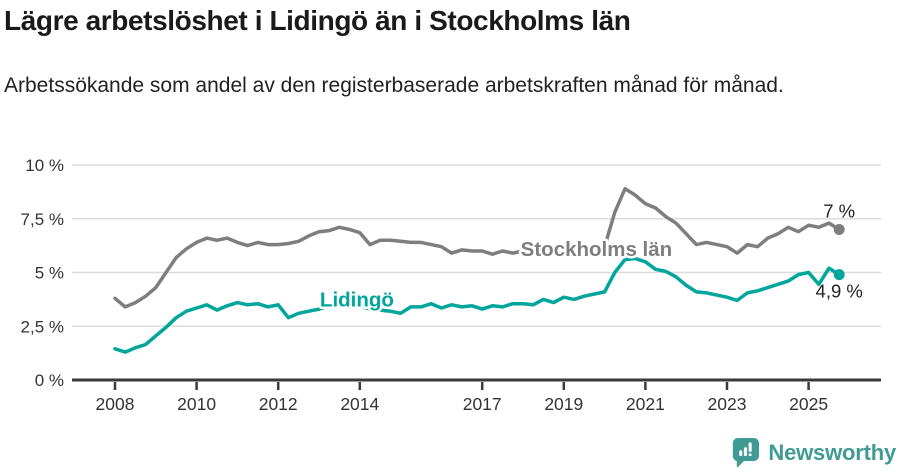 Image resolution: width=900 pixels, height=474 pixels. Describe the element at coordinates (196, 404) in the screenshot. I see `x-tick-label: 2010` at that location.